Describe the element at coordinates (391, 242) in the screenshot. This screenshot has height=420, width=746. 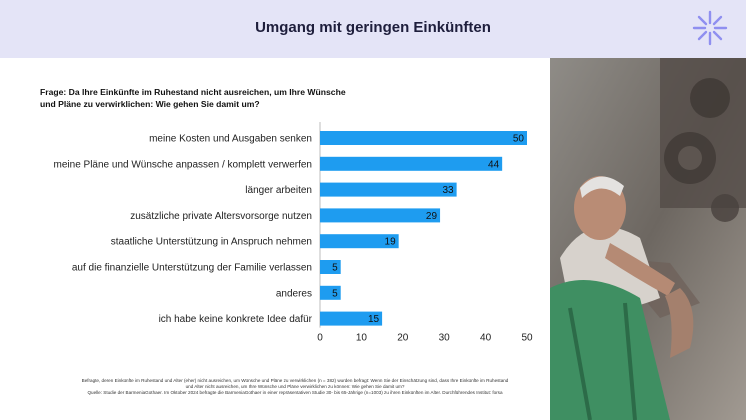
I see `data-label: 19` at that location.